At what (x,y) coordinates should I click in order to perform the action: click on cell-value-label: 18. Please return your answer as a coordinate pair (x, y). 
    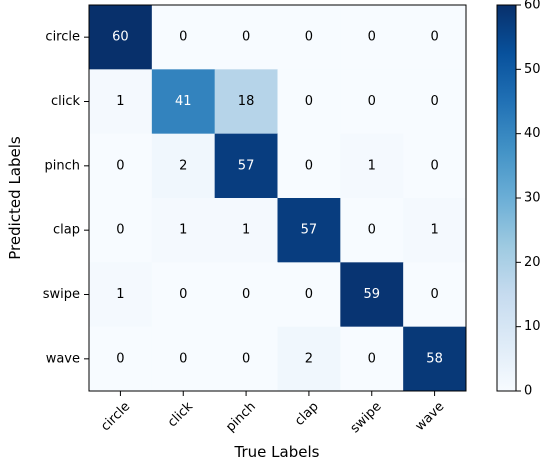
    Looking at the image, I should click on (246, 101).